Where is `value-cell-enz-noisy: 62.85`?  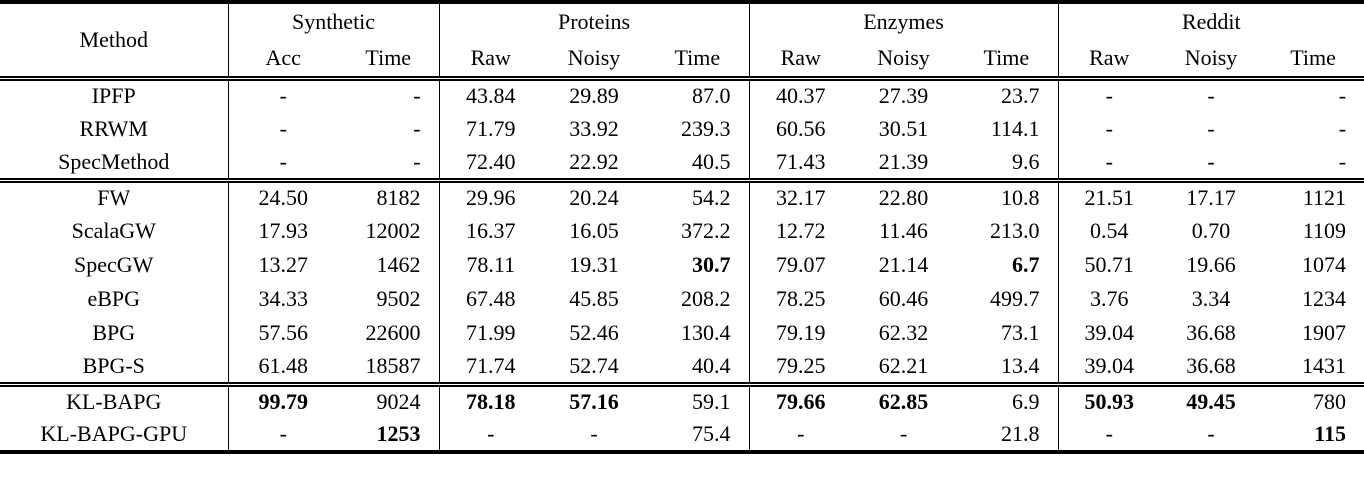
value-cell-enz-noisy: 62.85 is located at coordinates (903, 402).